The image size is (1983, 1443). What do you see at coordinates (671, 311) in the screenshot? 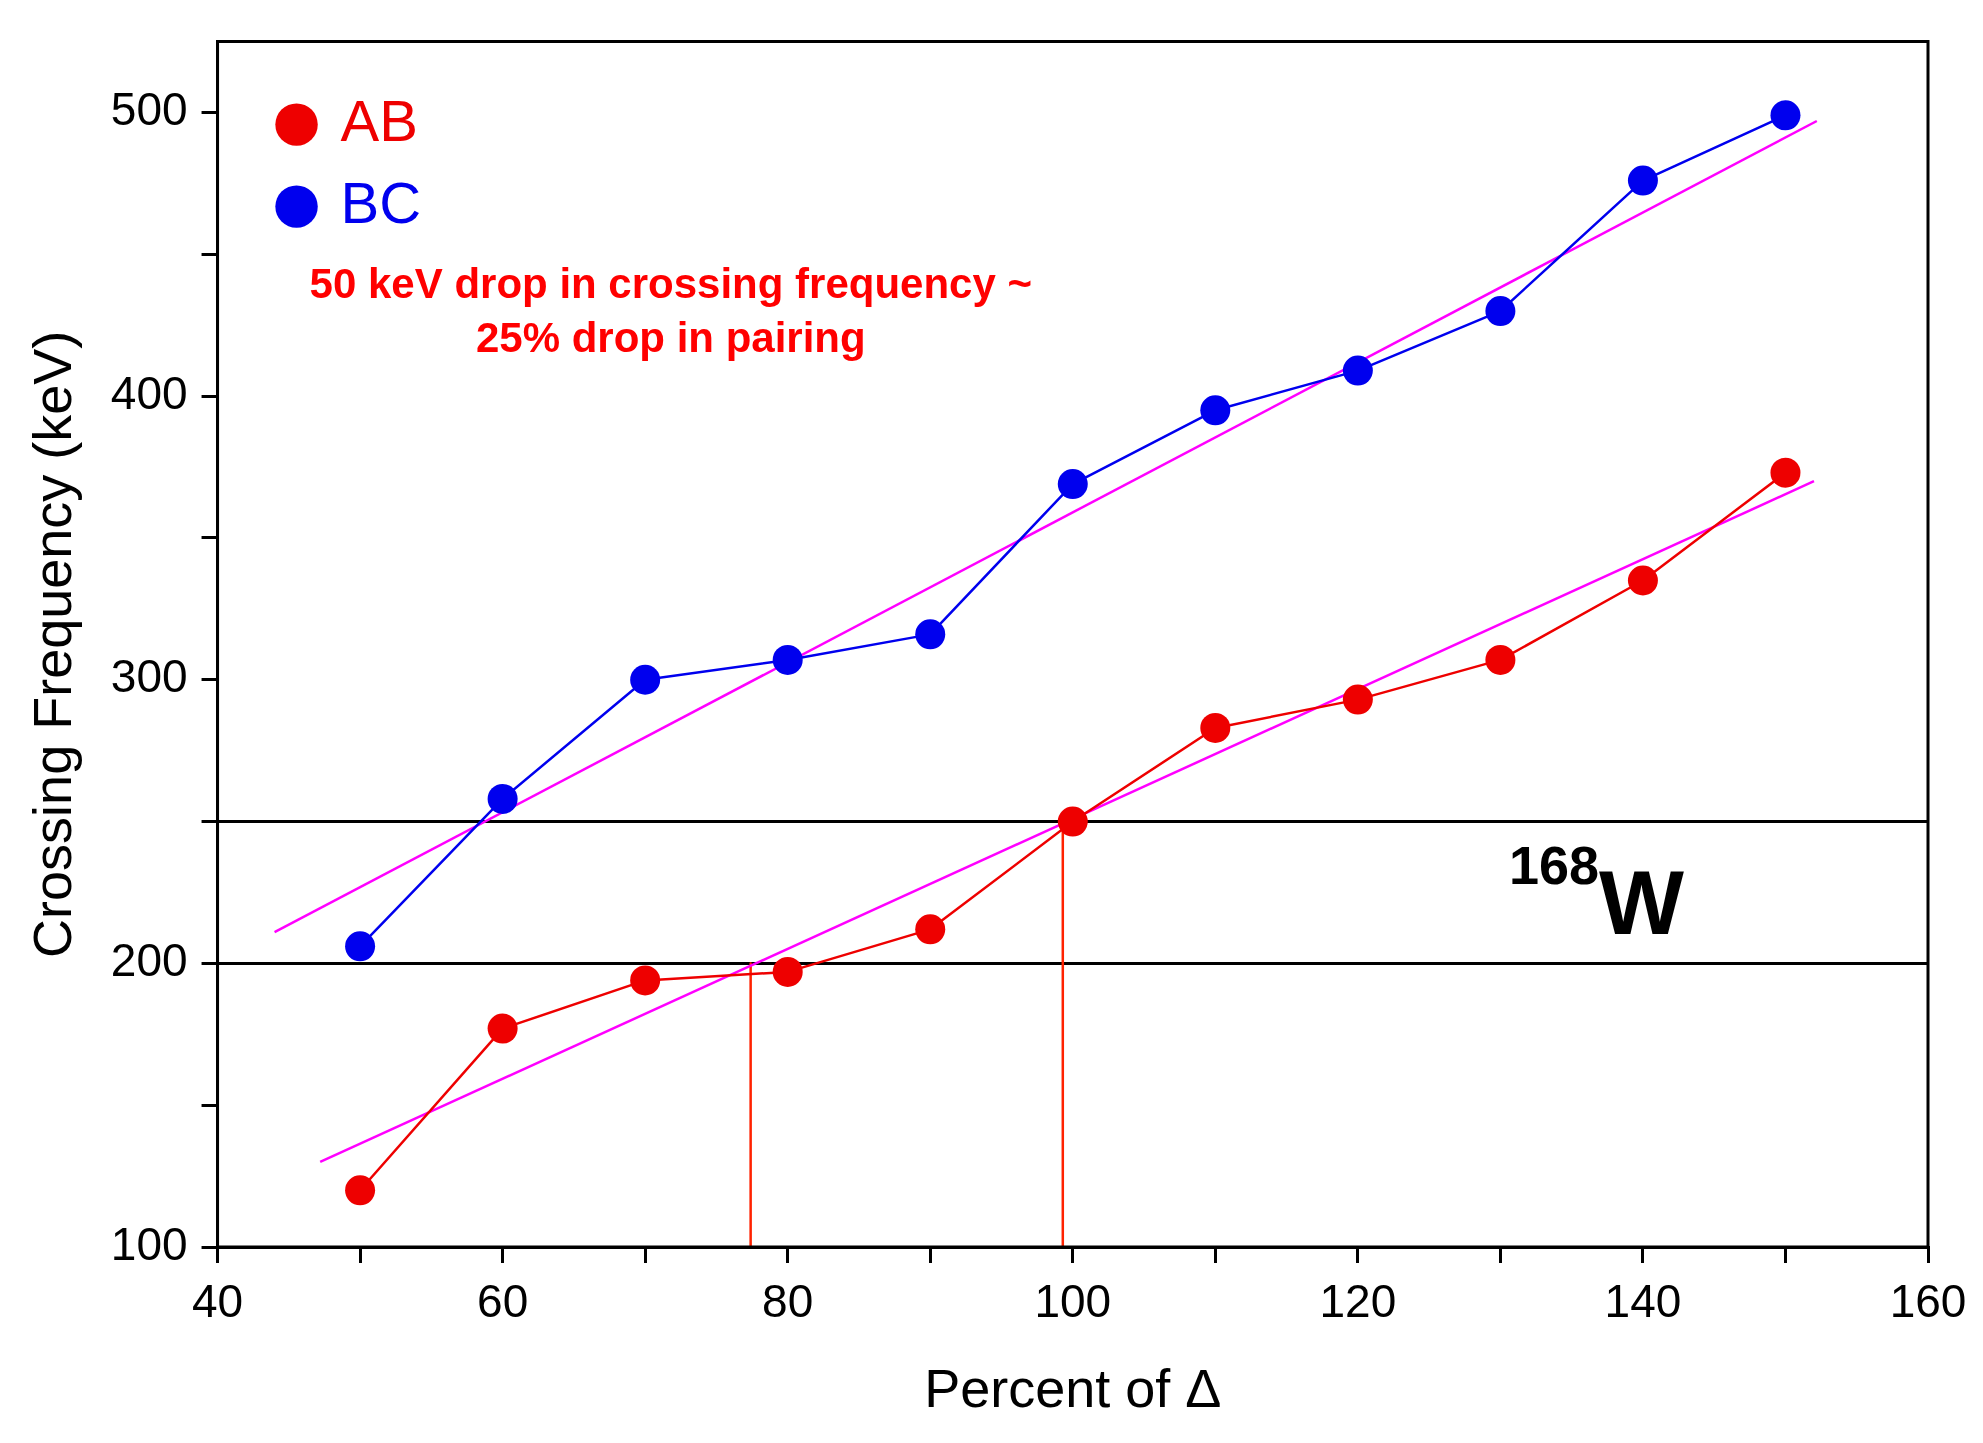
I see `annotation: 50 keV drop in crossing frequency ~ 25% drop in pairing` at bounding box center [671, 311].